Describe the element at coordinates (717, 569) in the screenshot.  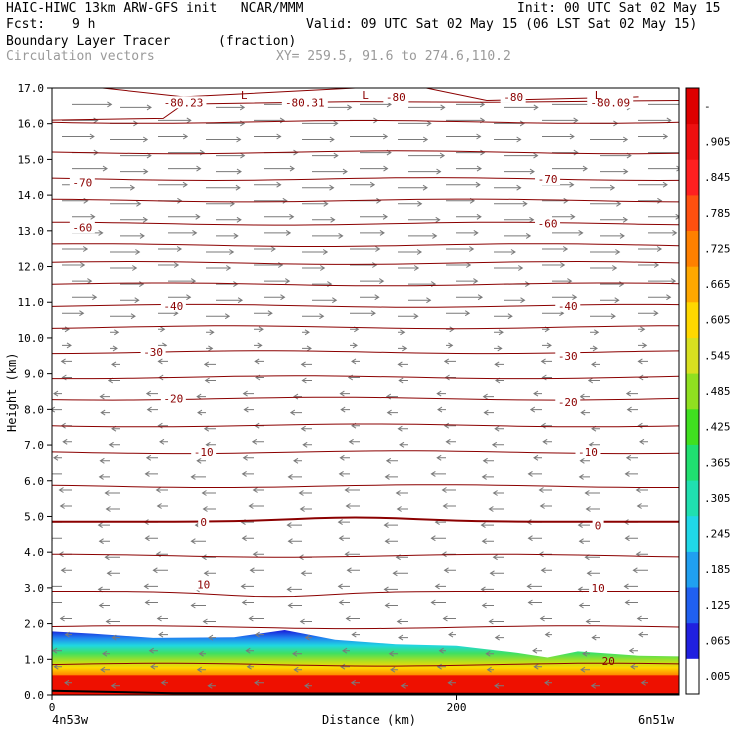
I see `colorbar-label: .185` at that location.